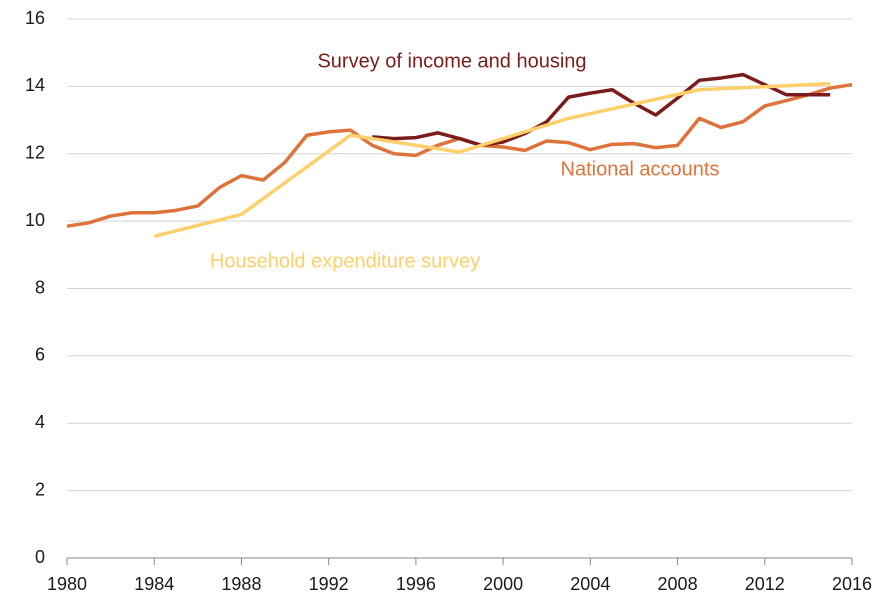 This screenshot has height=601, width=881. What do you see at coordinates (329, 584) in the screenshot?
I see `x-tick-label: 1992` at bounding box center [329, 584].